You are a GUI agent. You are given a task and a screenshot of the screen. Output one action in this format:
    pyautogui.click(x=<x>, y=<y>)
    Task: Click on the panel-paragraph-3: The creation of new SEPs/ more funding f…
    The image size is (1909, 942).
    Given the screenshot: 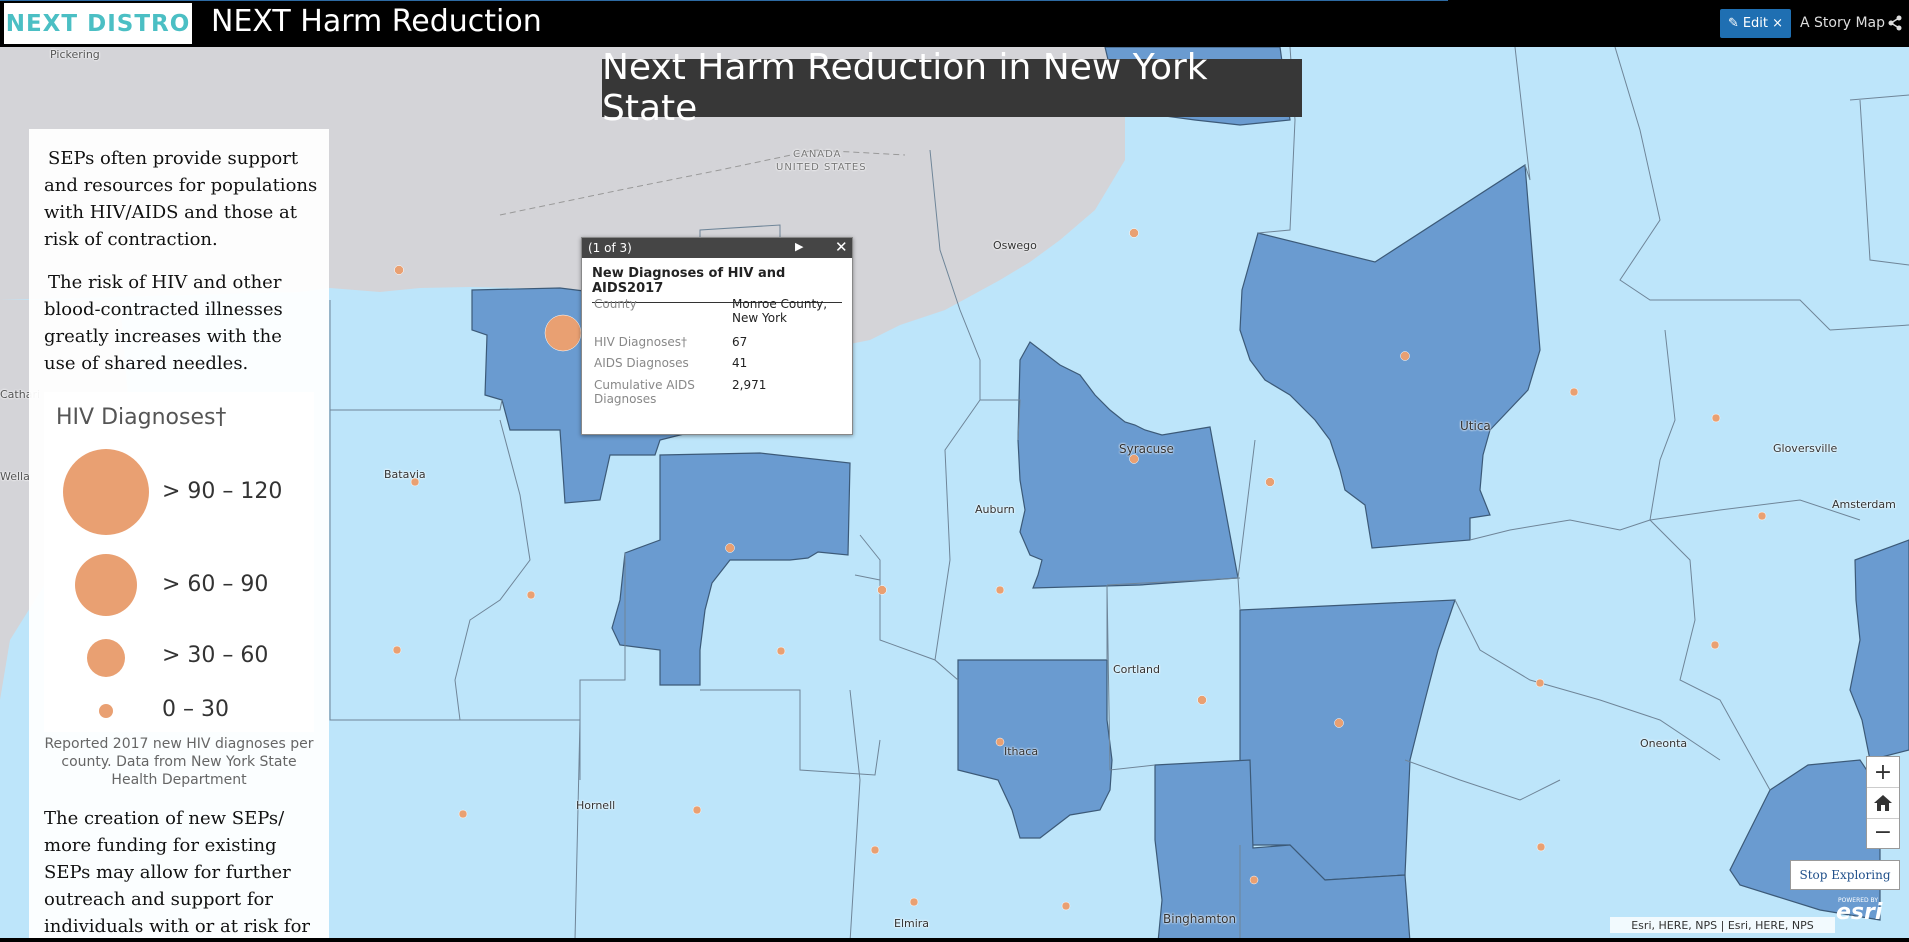 What is the action you would take?
    pyautogui.click(x=177, y=872)
    